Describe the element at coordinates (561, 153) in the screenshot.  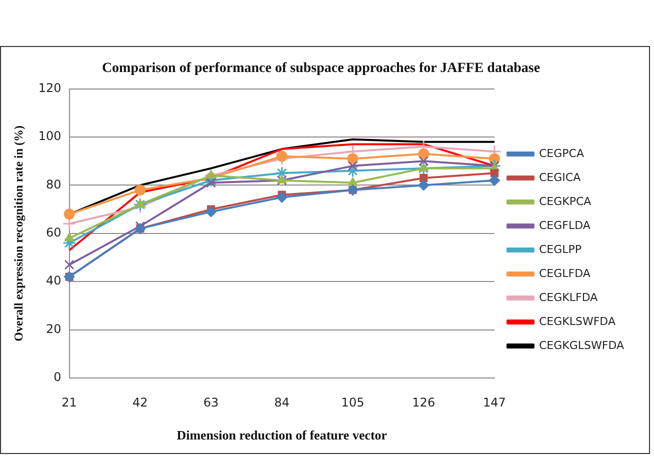
I see `legend-label: CEGPCA` at that location.